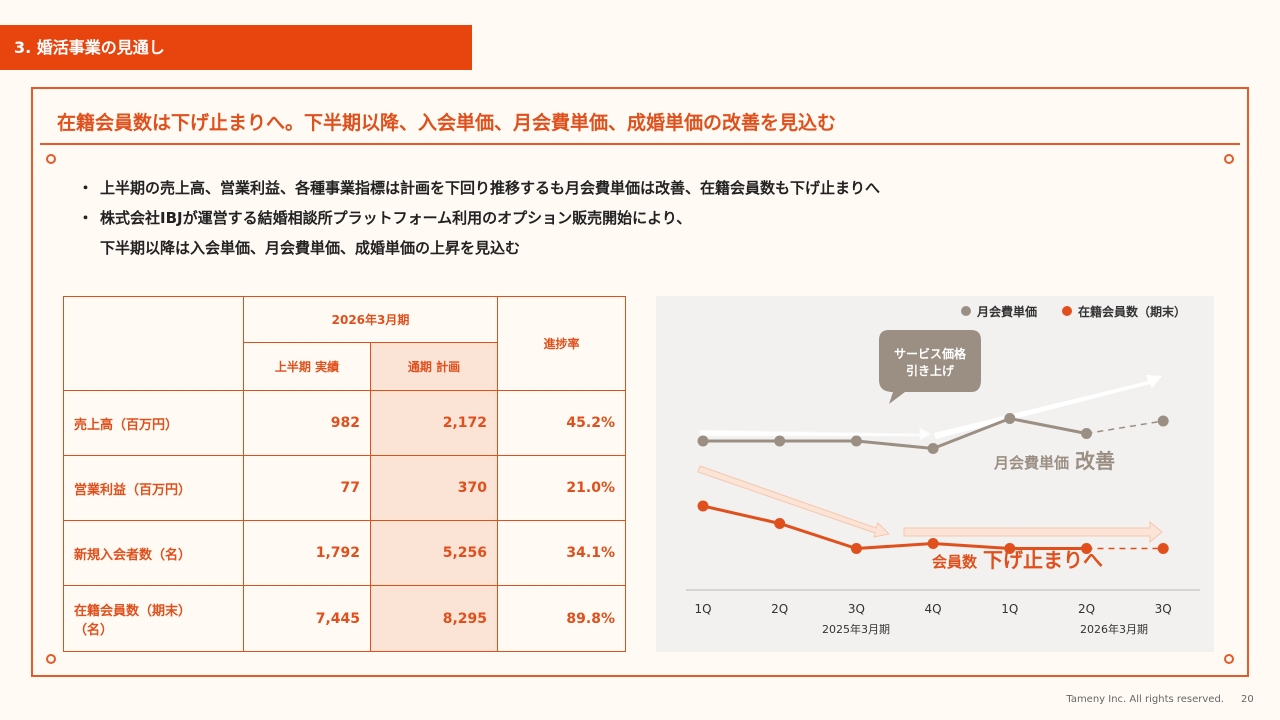 The image size is (1280, 720). What do you see at coordinates (153, 343) in the screenshot?
I see `table-corner-cell` at bounding box center [153, 343].